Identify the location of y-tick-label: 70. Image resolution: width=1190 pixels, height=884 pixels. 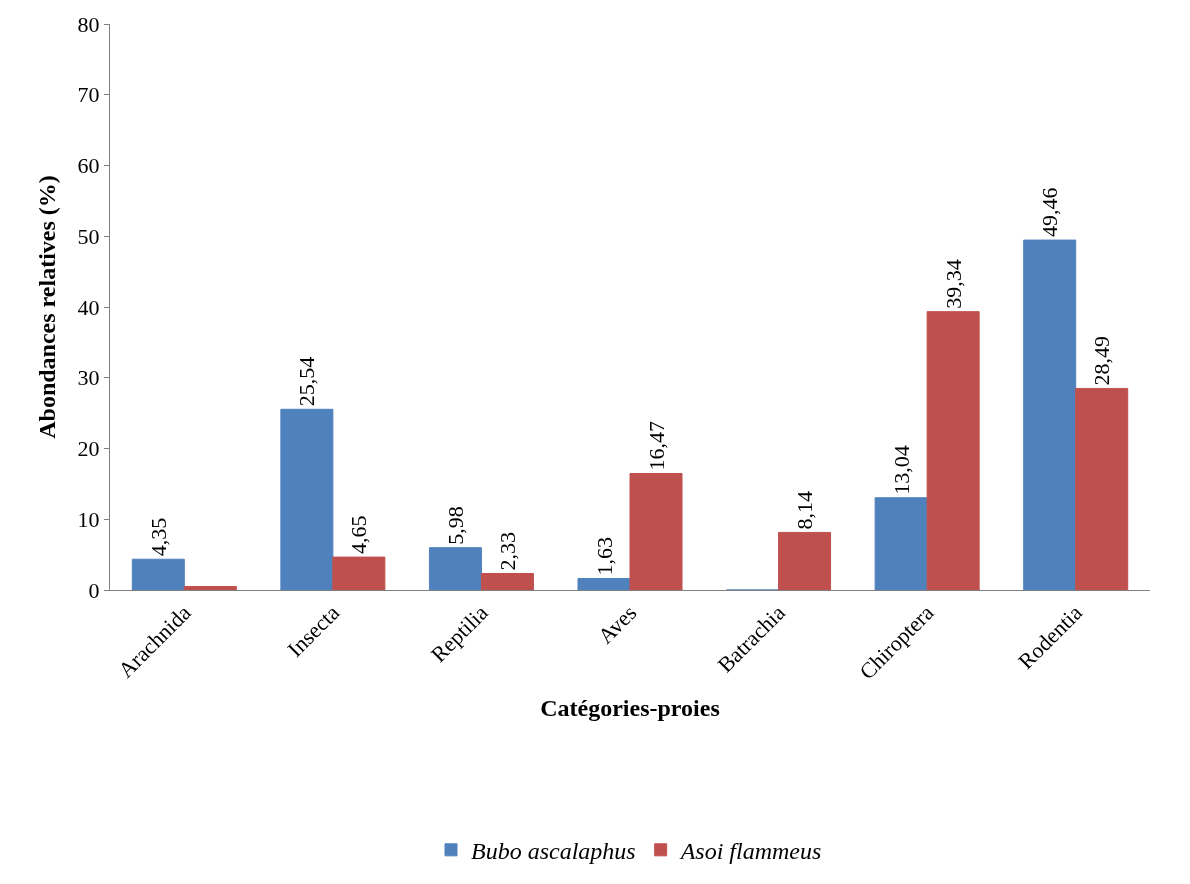
(88, 95).